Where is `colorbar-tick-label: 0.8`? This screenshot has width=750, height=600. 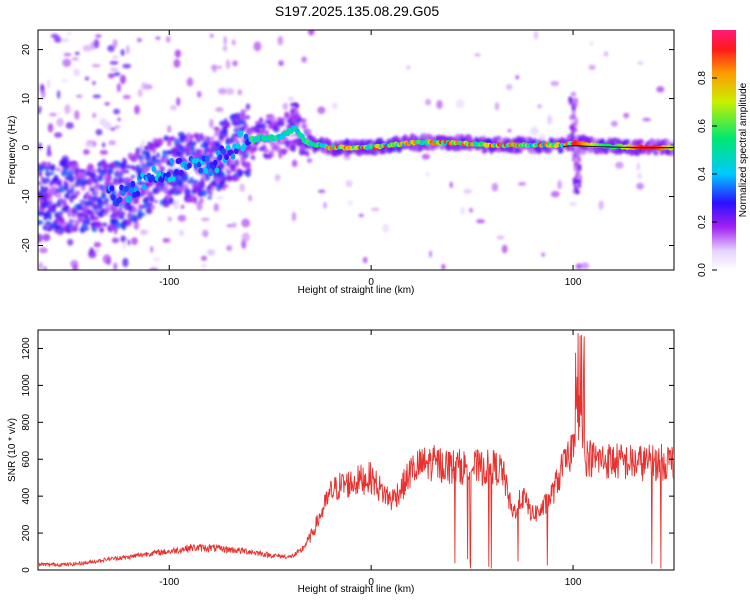
colorbar-tick-label: 0.8 is located at coordinates (702, 78).